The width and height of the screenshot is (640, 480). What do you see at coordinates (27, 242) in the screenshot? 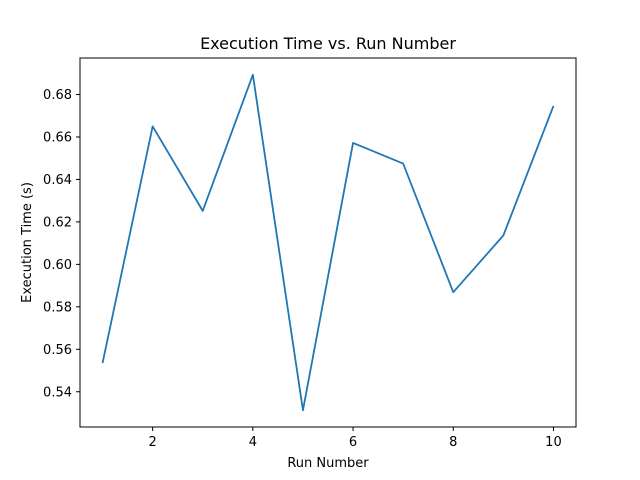
I see `y-axis-label: Execution Time (s)` at bounding box center [27, 242].